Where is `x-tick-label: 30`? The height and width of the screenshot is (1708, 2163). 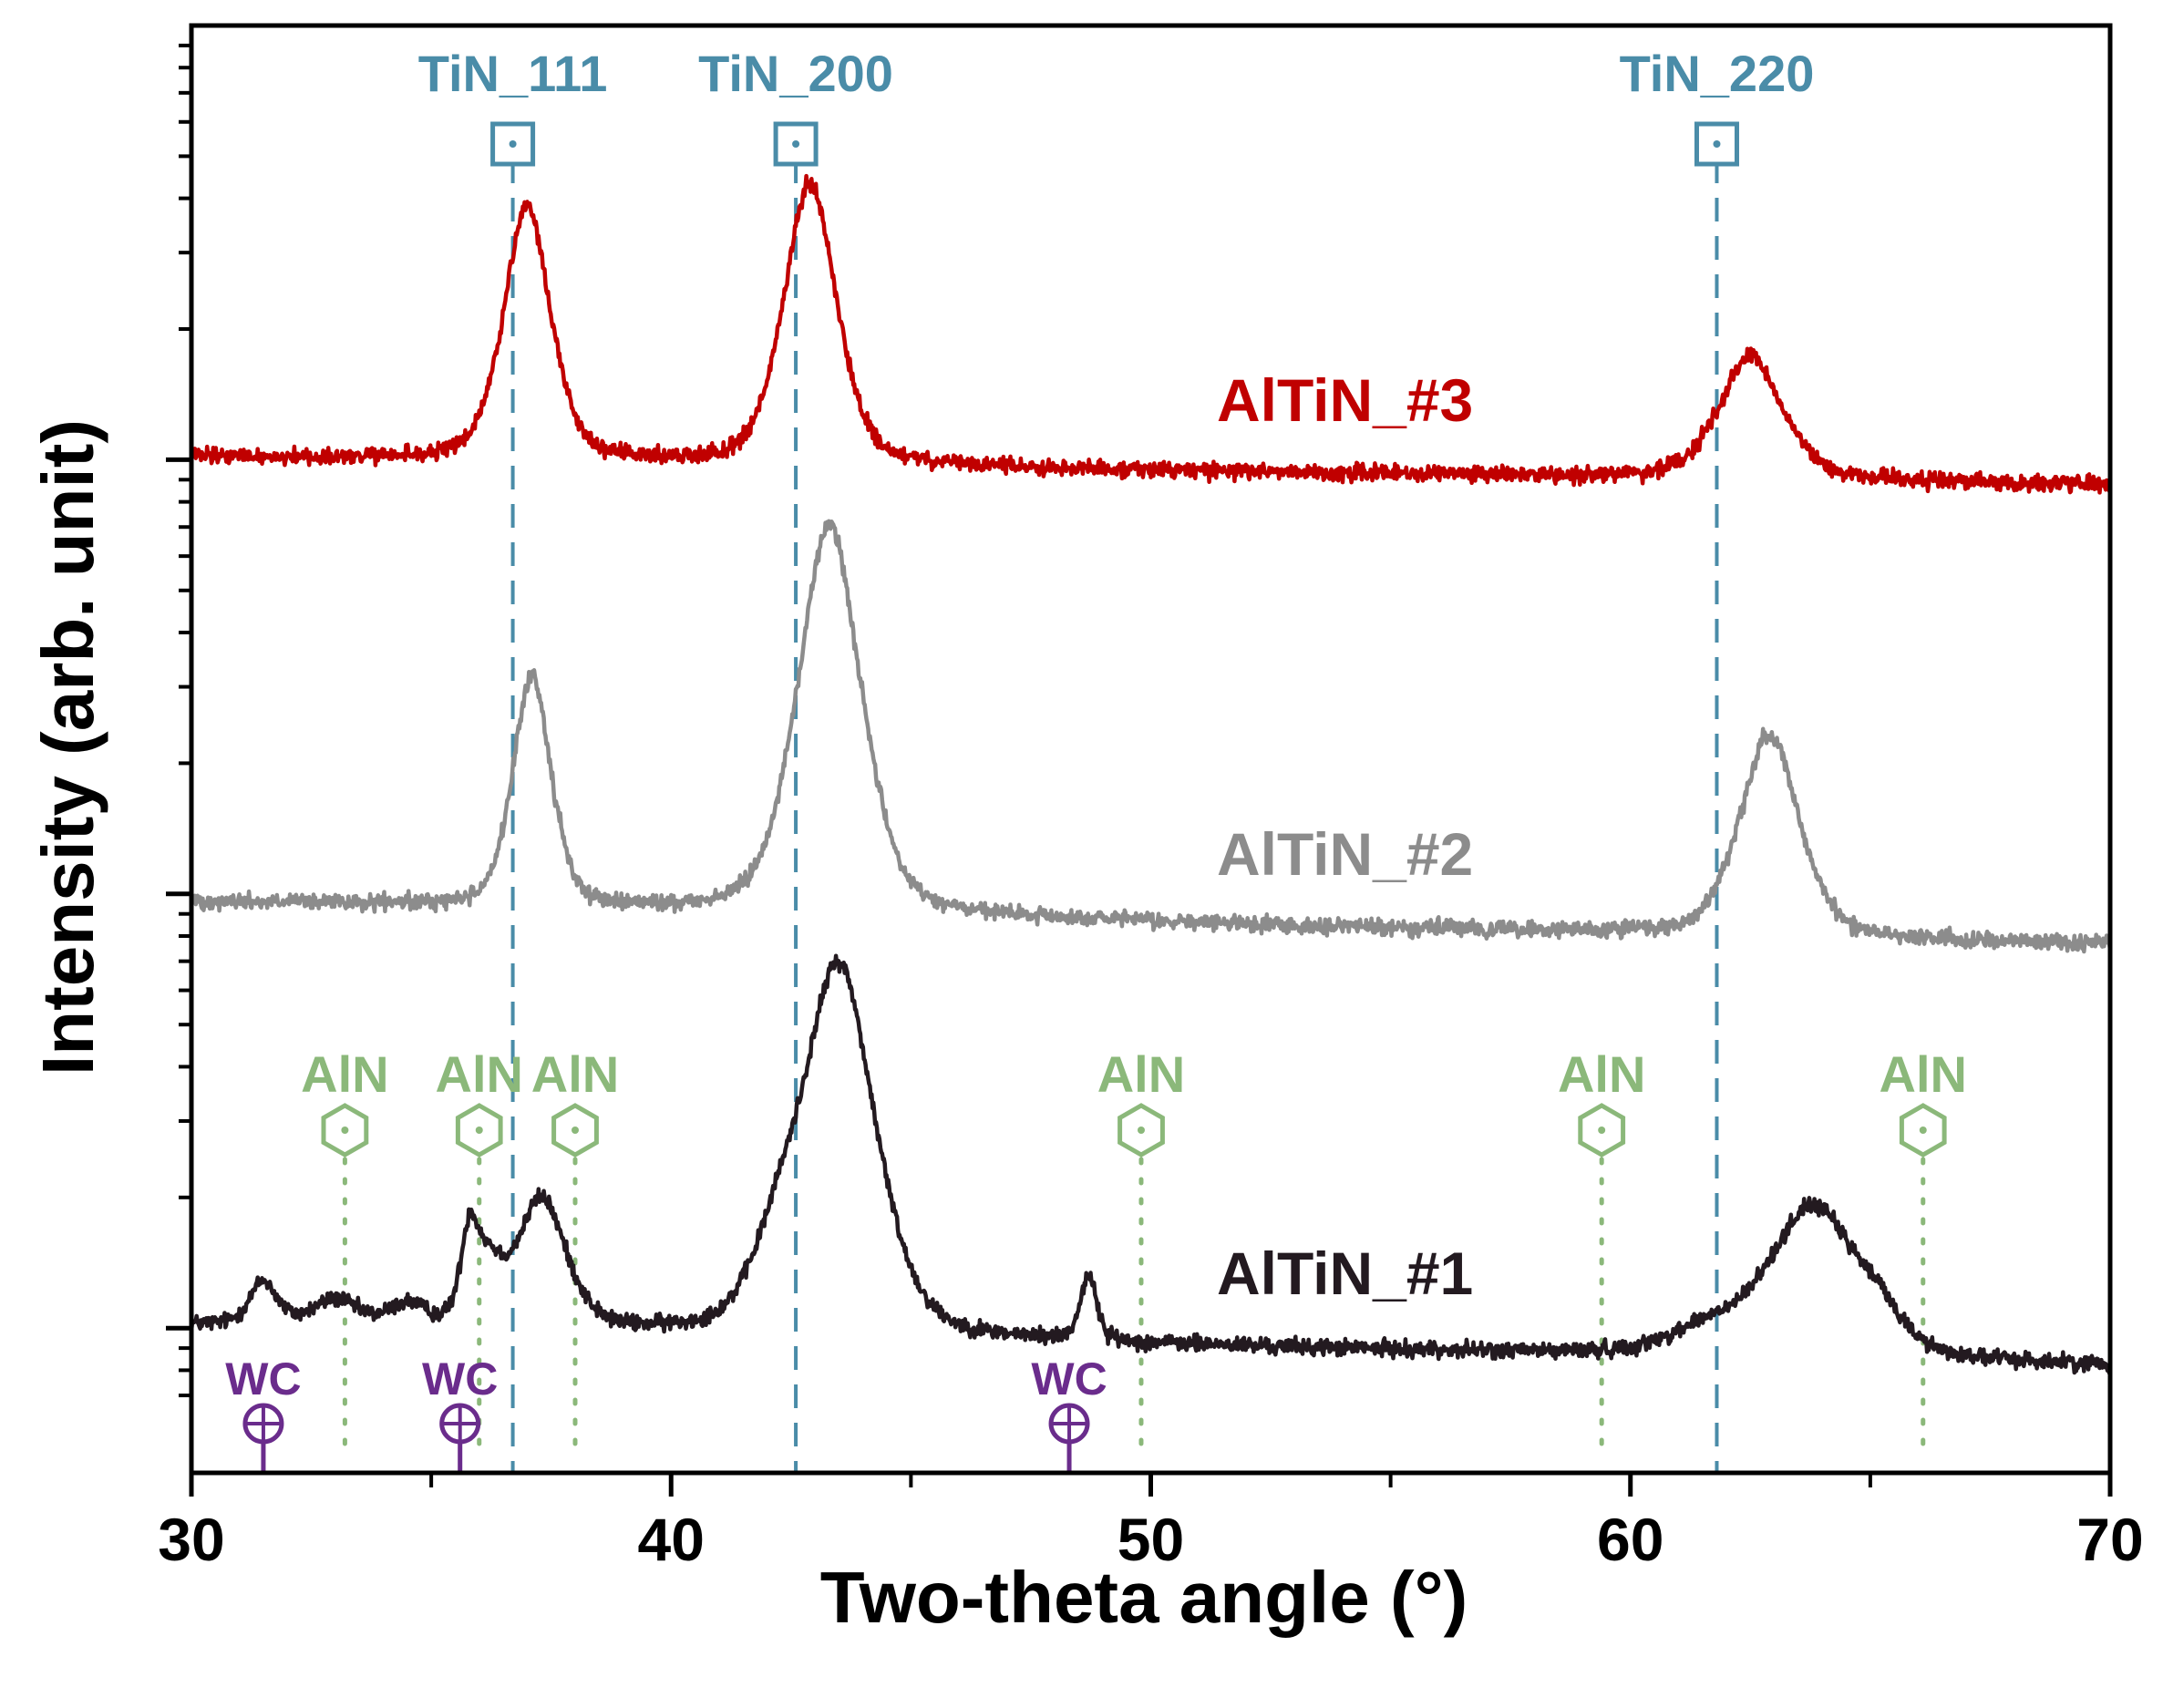 x-tick-label: 30 is located at coordinates (191, 1539).